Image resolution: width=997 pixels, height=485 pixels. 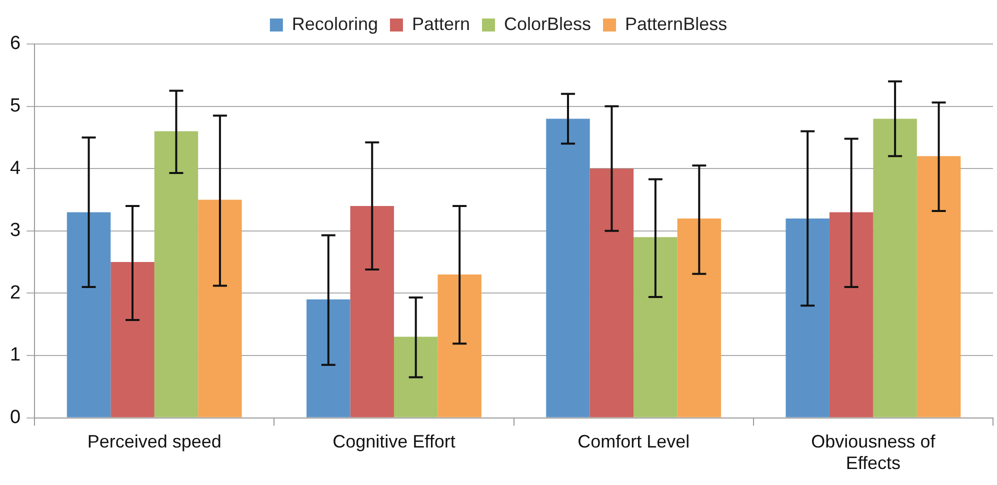 What do you see at coordinates (15, 106) in the screenshot?
I see `y-tick-label: 5` at bounding box center [15, 106].